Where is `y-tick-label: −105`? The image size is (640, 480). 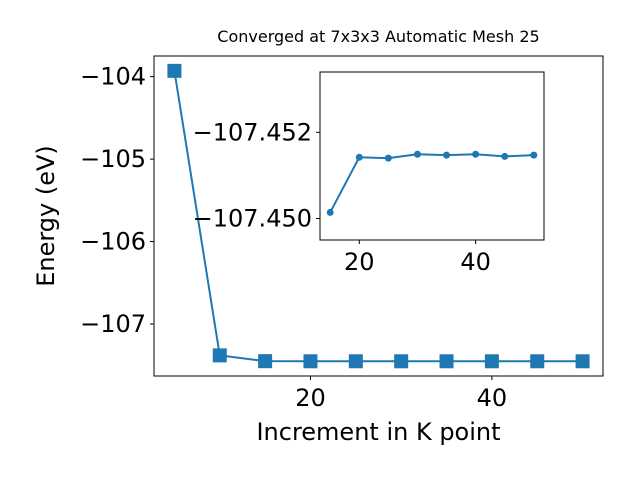 y-tick-label: −105 is located at coordinates (113, 159).